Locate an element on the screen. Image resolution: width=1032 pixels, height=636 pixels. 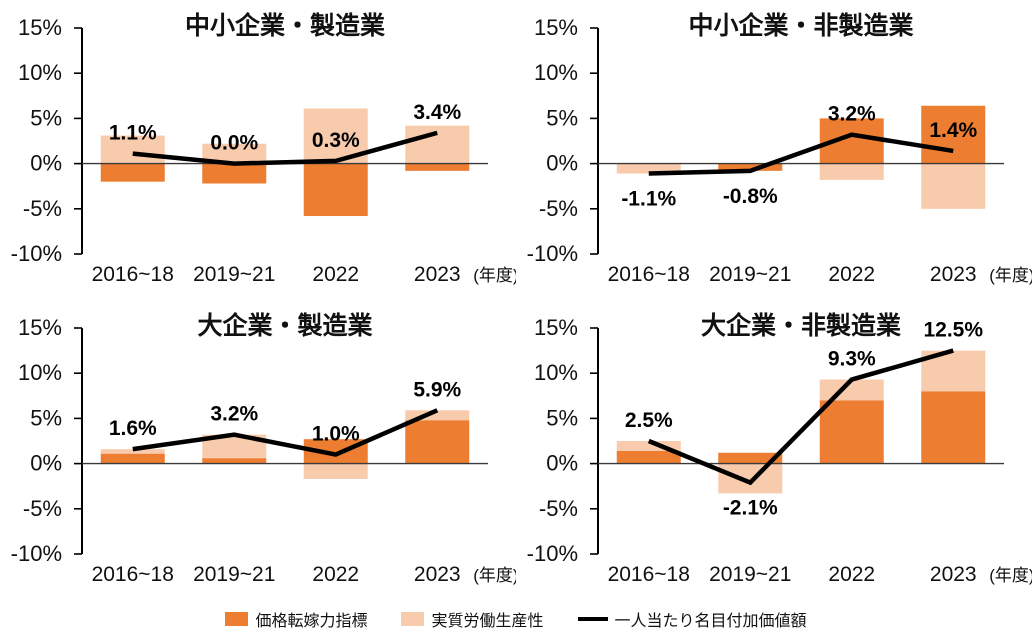
line-data-label: -1.1% is located at coordinates (648, 199).